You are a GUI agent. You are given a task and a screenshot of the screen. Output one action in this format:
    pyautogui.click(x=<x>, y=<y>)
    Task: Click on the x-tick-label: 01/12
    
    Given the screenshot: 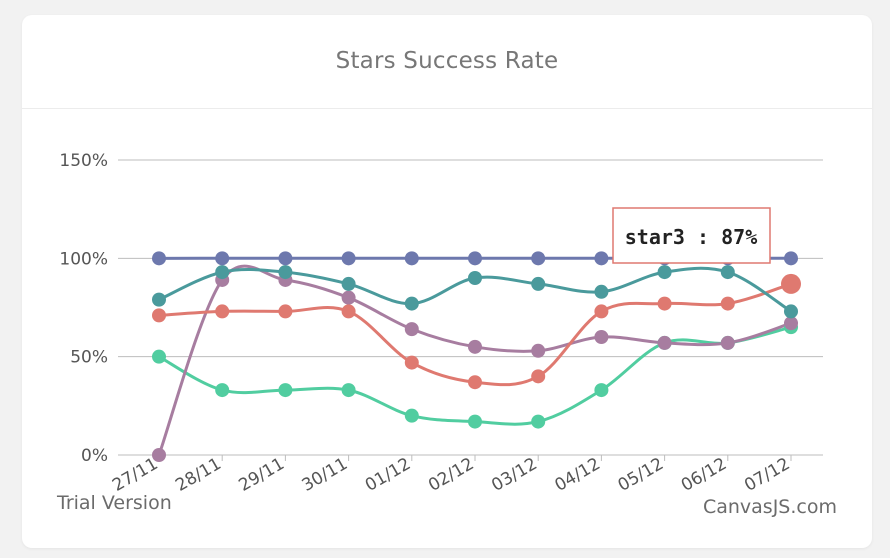 What is the action you would take?
    pyautogui.click(x=388, y=475)
    